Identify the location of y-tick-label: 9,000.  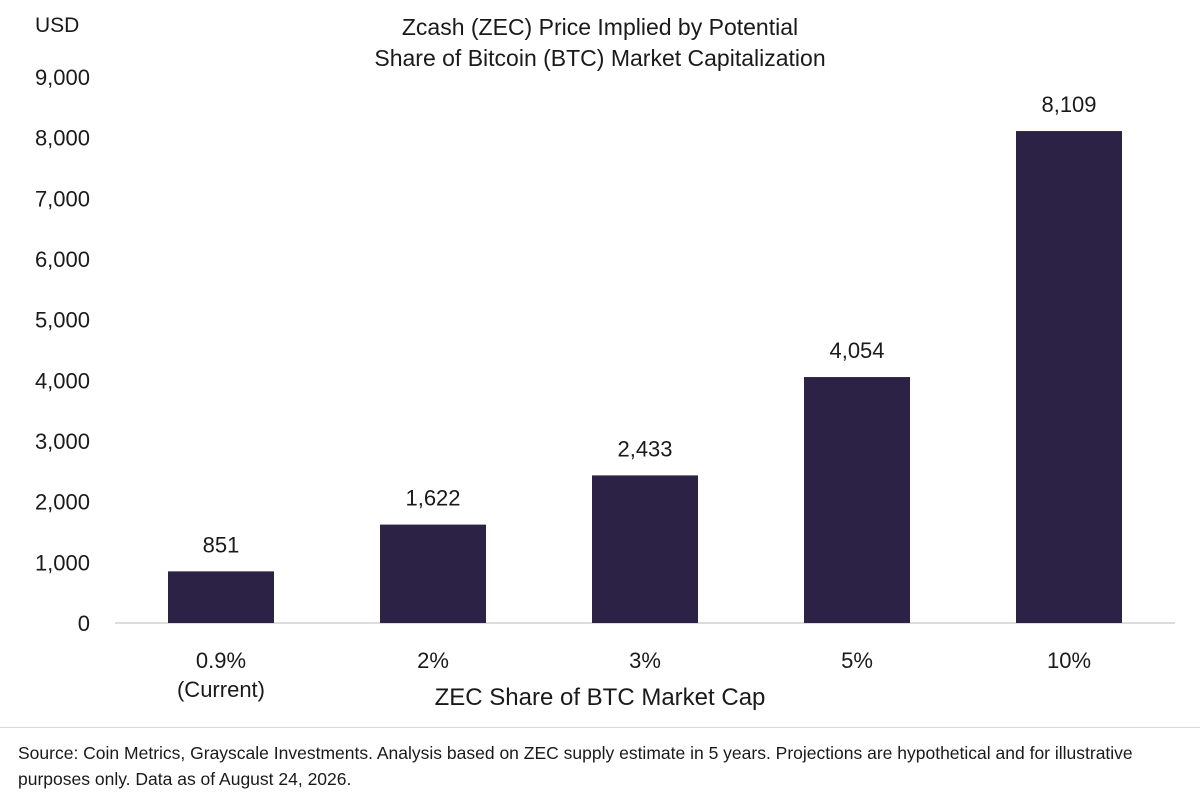
(62, 77).